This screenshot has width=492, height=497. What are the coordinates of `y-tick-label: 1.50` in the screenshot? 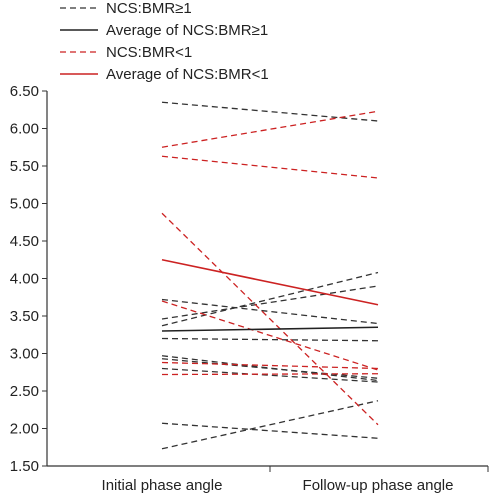 It's located at (24, 466).